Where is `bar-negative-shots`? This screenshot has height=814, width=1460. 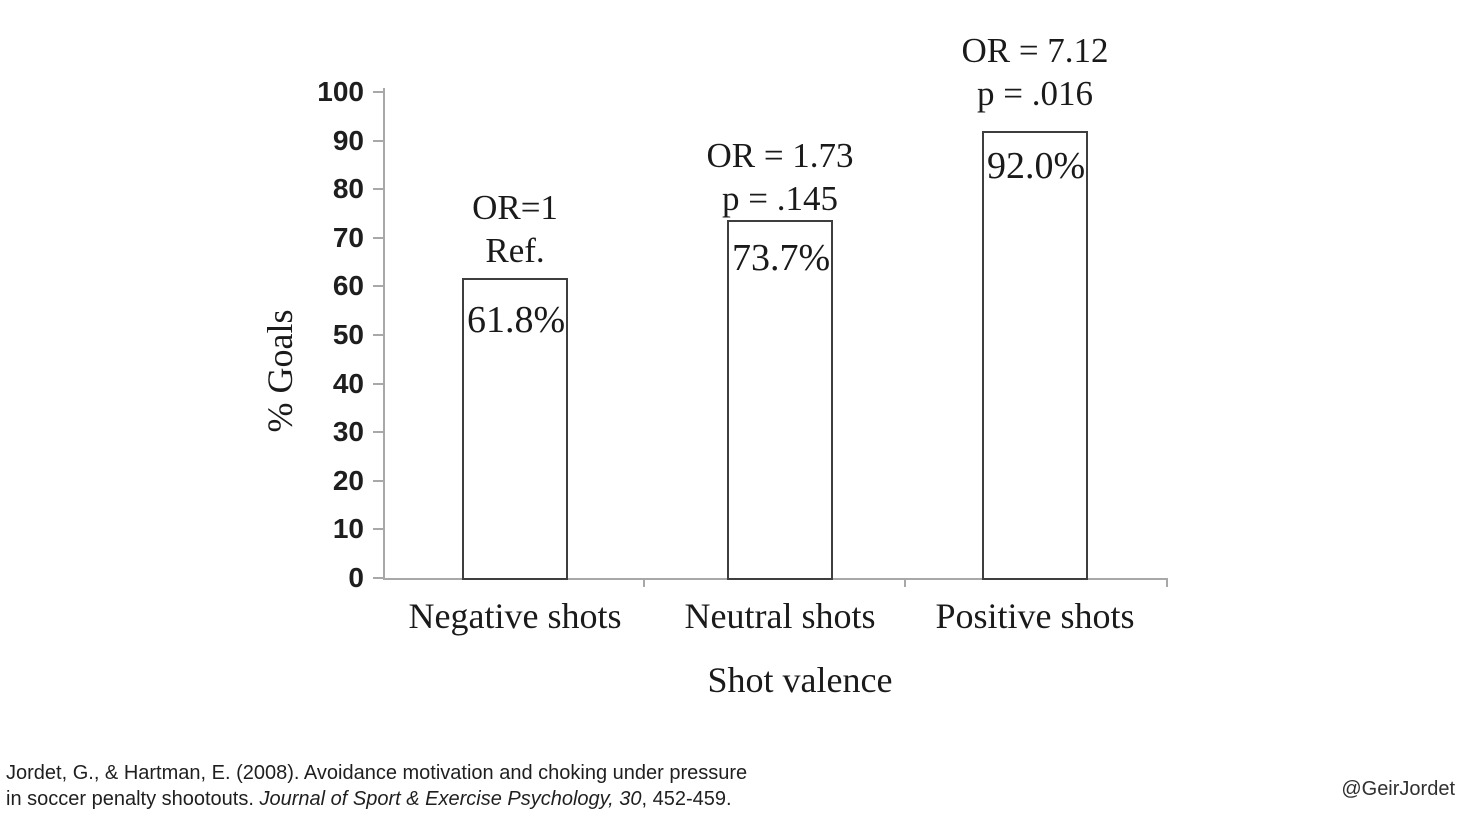
bar-negative-shots is located at coordinates (515, 428).